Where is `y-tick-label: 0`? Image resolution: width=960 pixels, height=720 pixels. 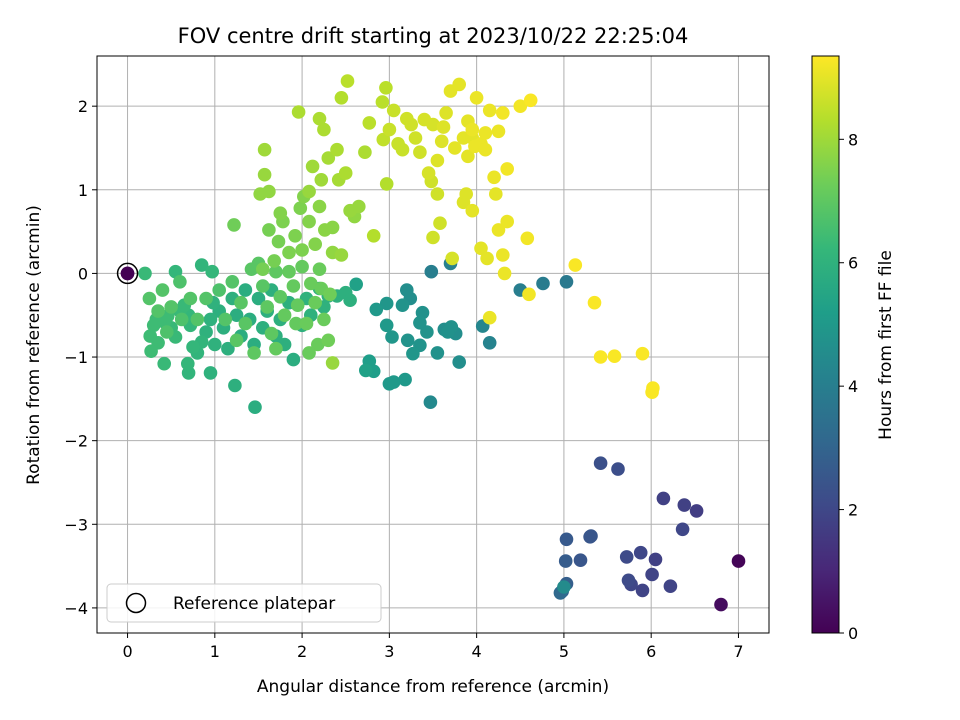
y-tick-label: 0 is located at coordinates (83, 273).